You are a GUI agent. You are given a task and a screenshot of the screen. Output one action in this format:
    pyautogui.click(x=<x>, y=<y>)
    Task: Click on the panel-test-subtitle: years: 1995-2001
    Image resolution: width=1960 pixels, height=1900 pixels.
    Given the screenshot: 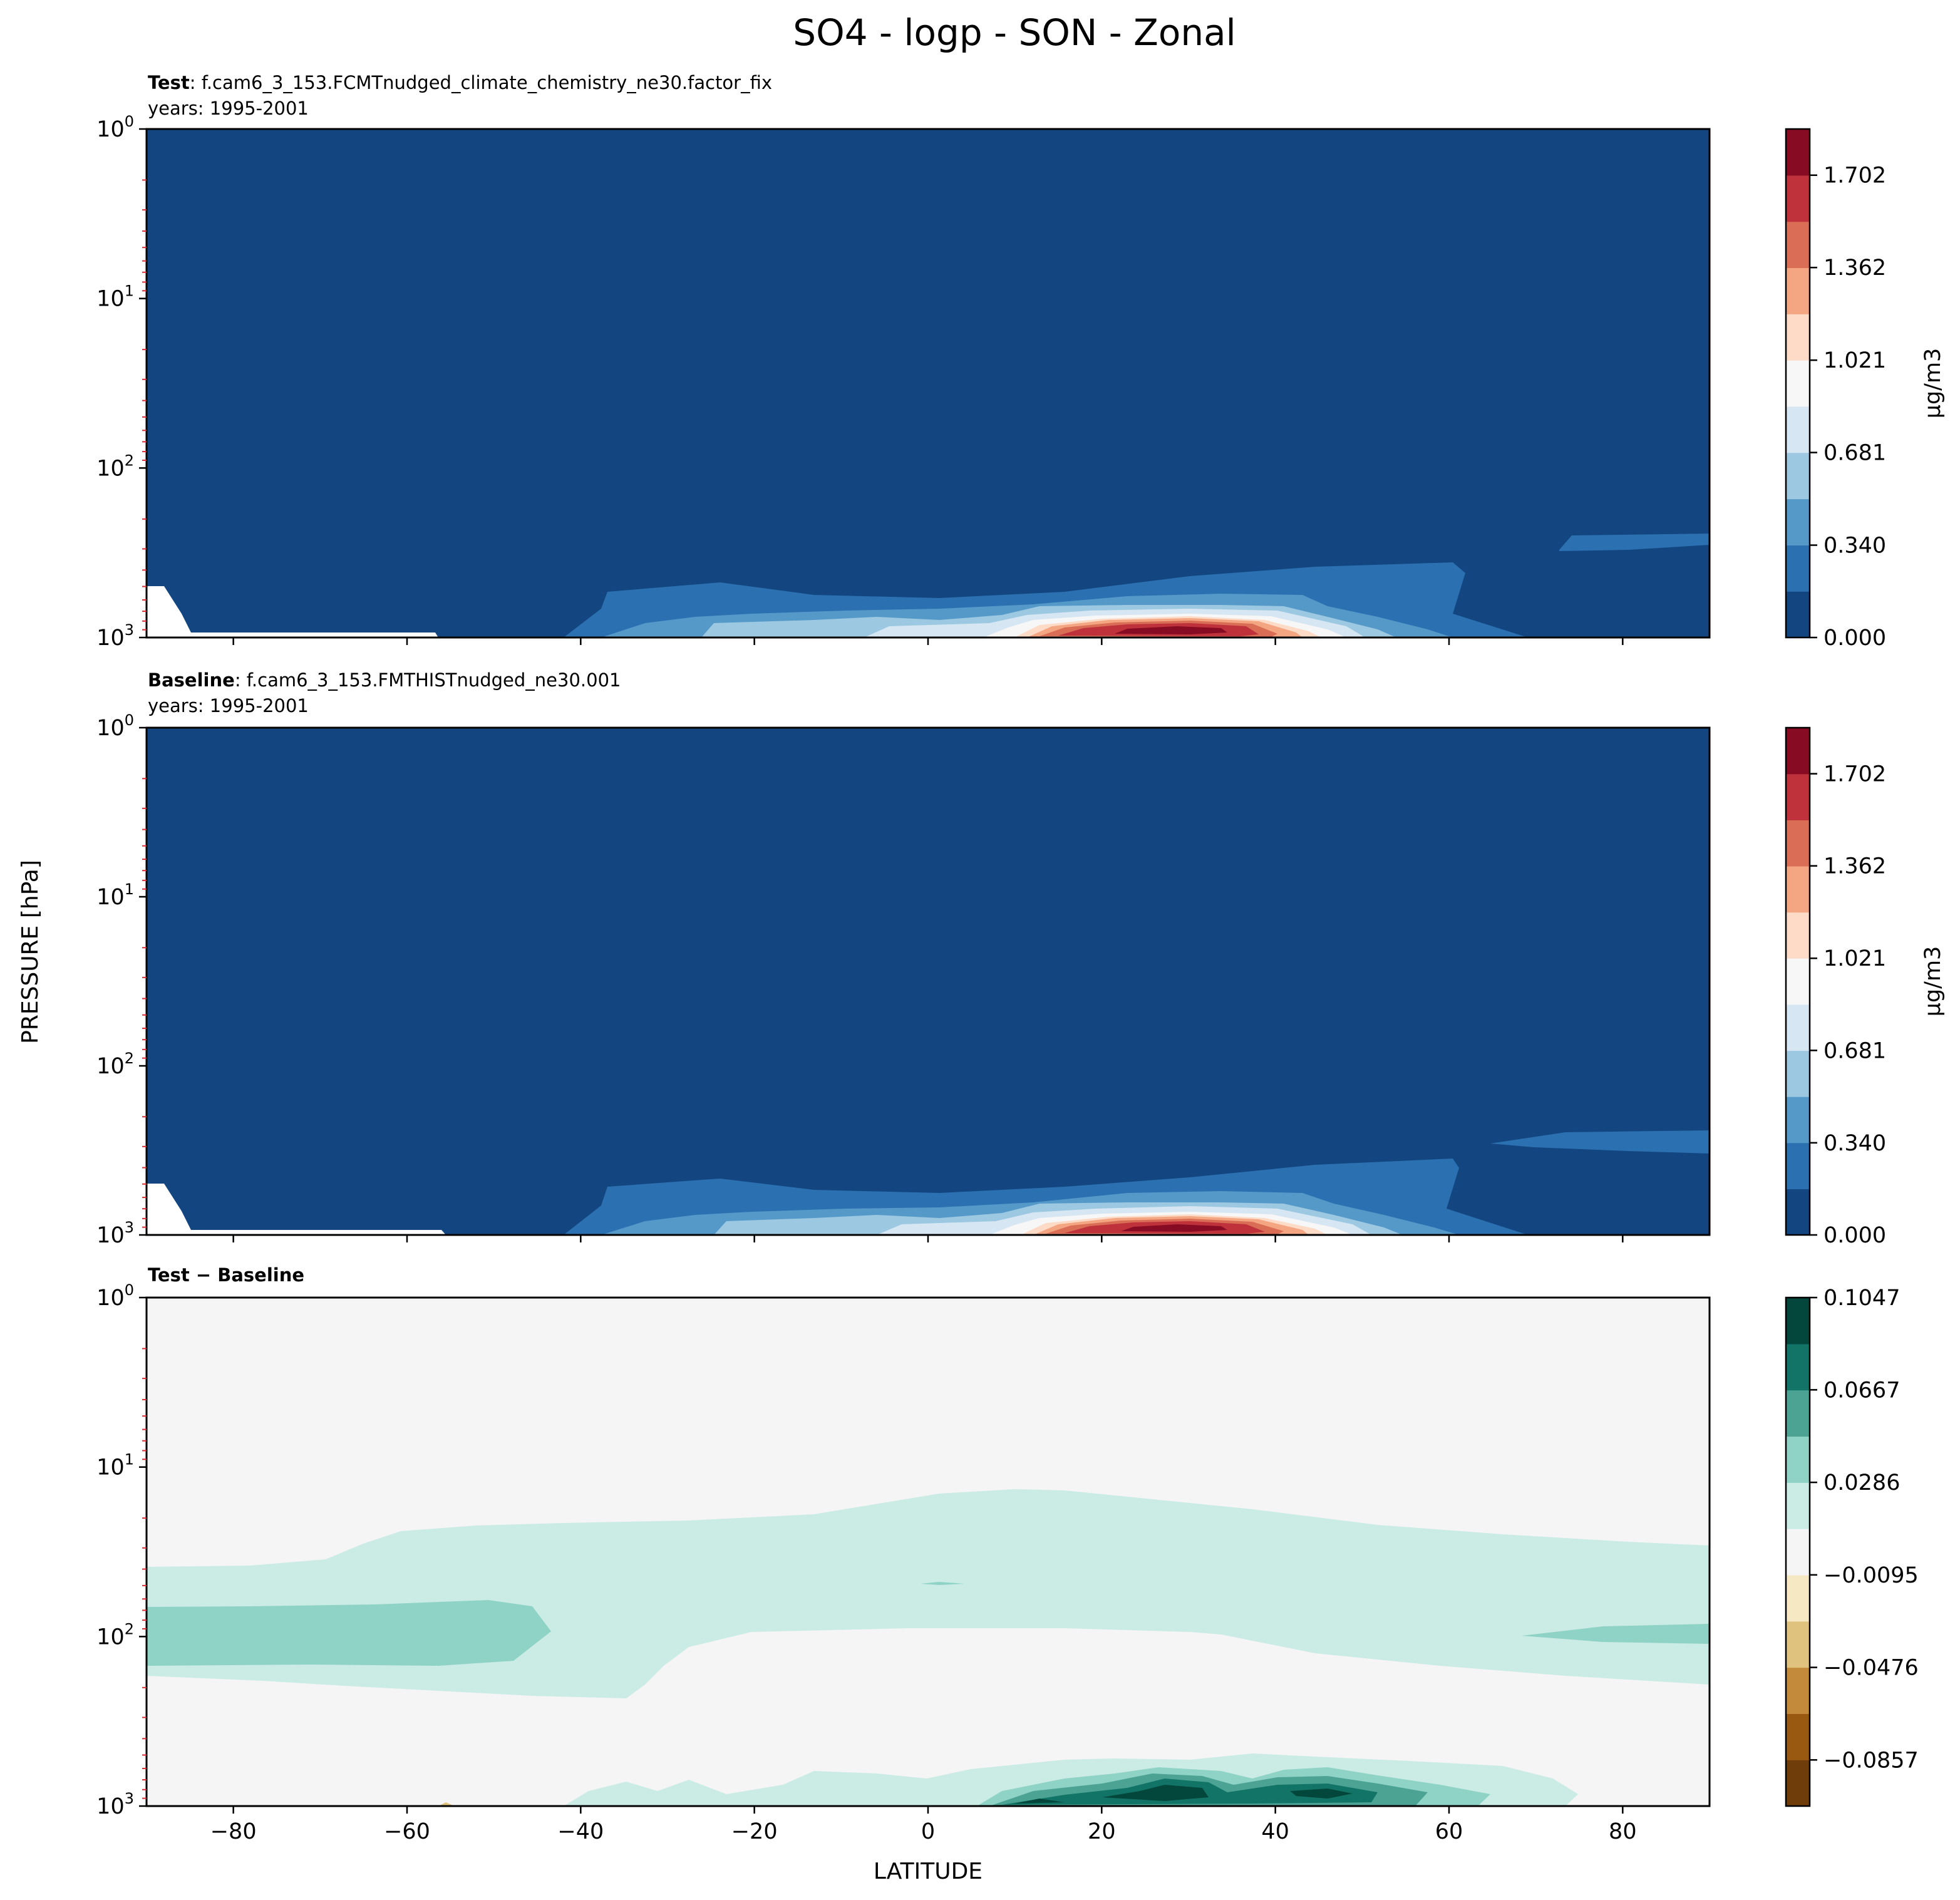 What is the action you would take?
    pyautogui.click(x=228, y=108)
    